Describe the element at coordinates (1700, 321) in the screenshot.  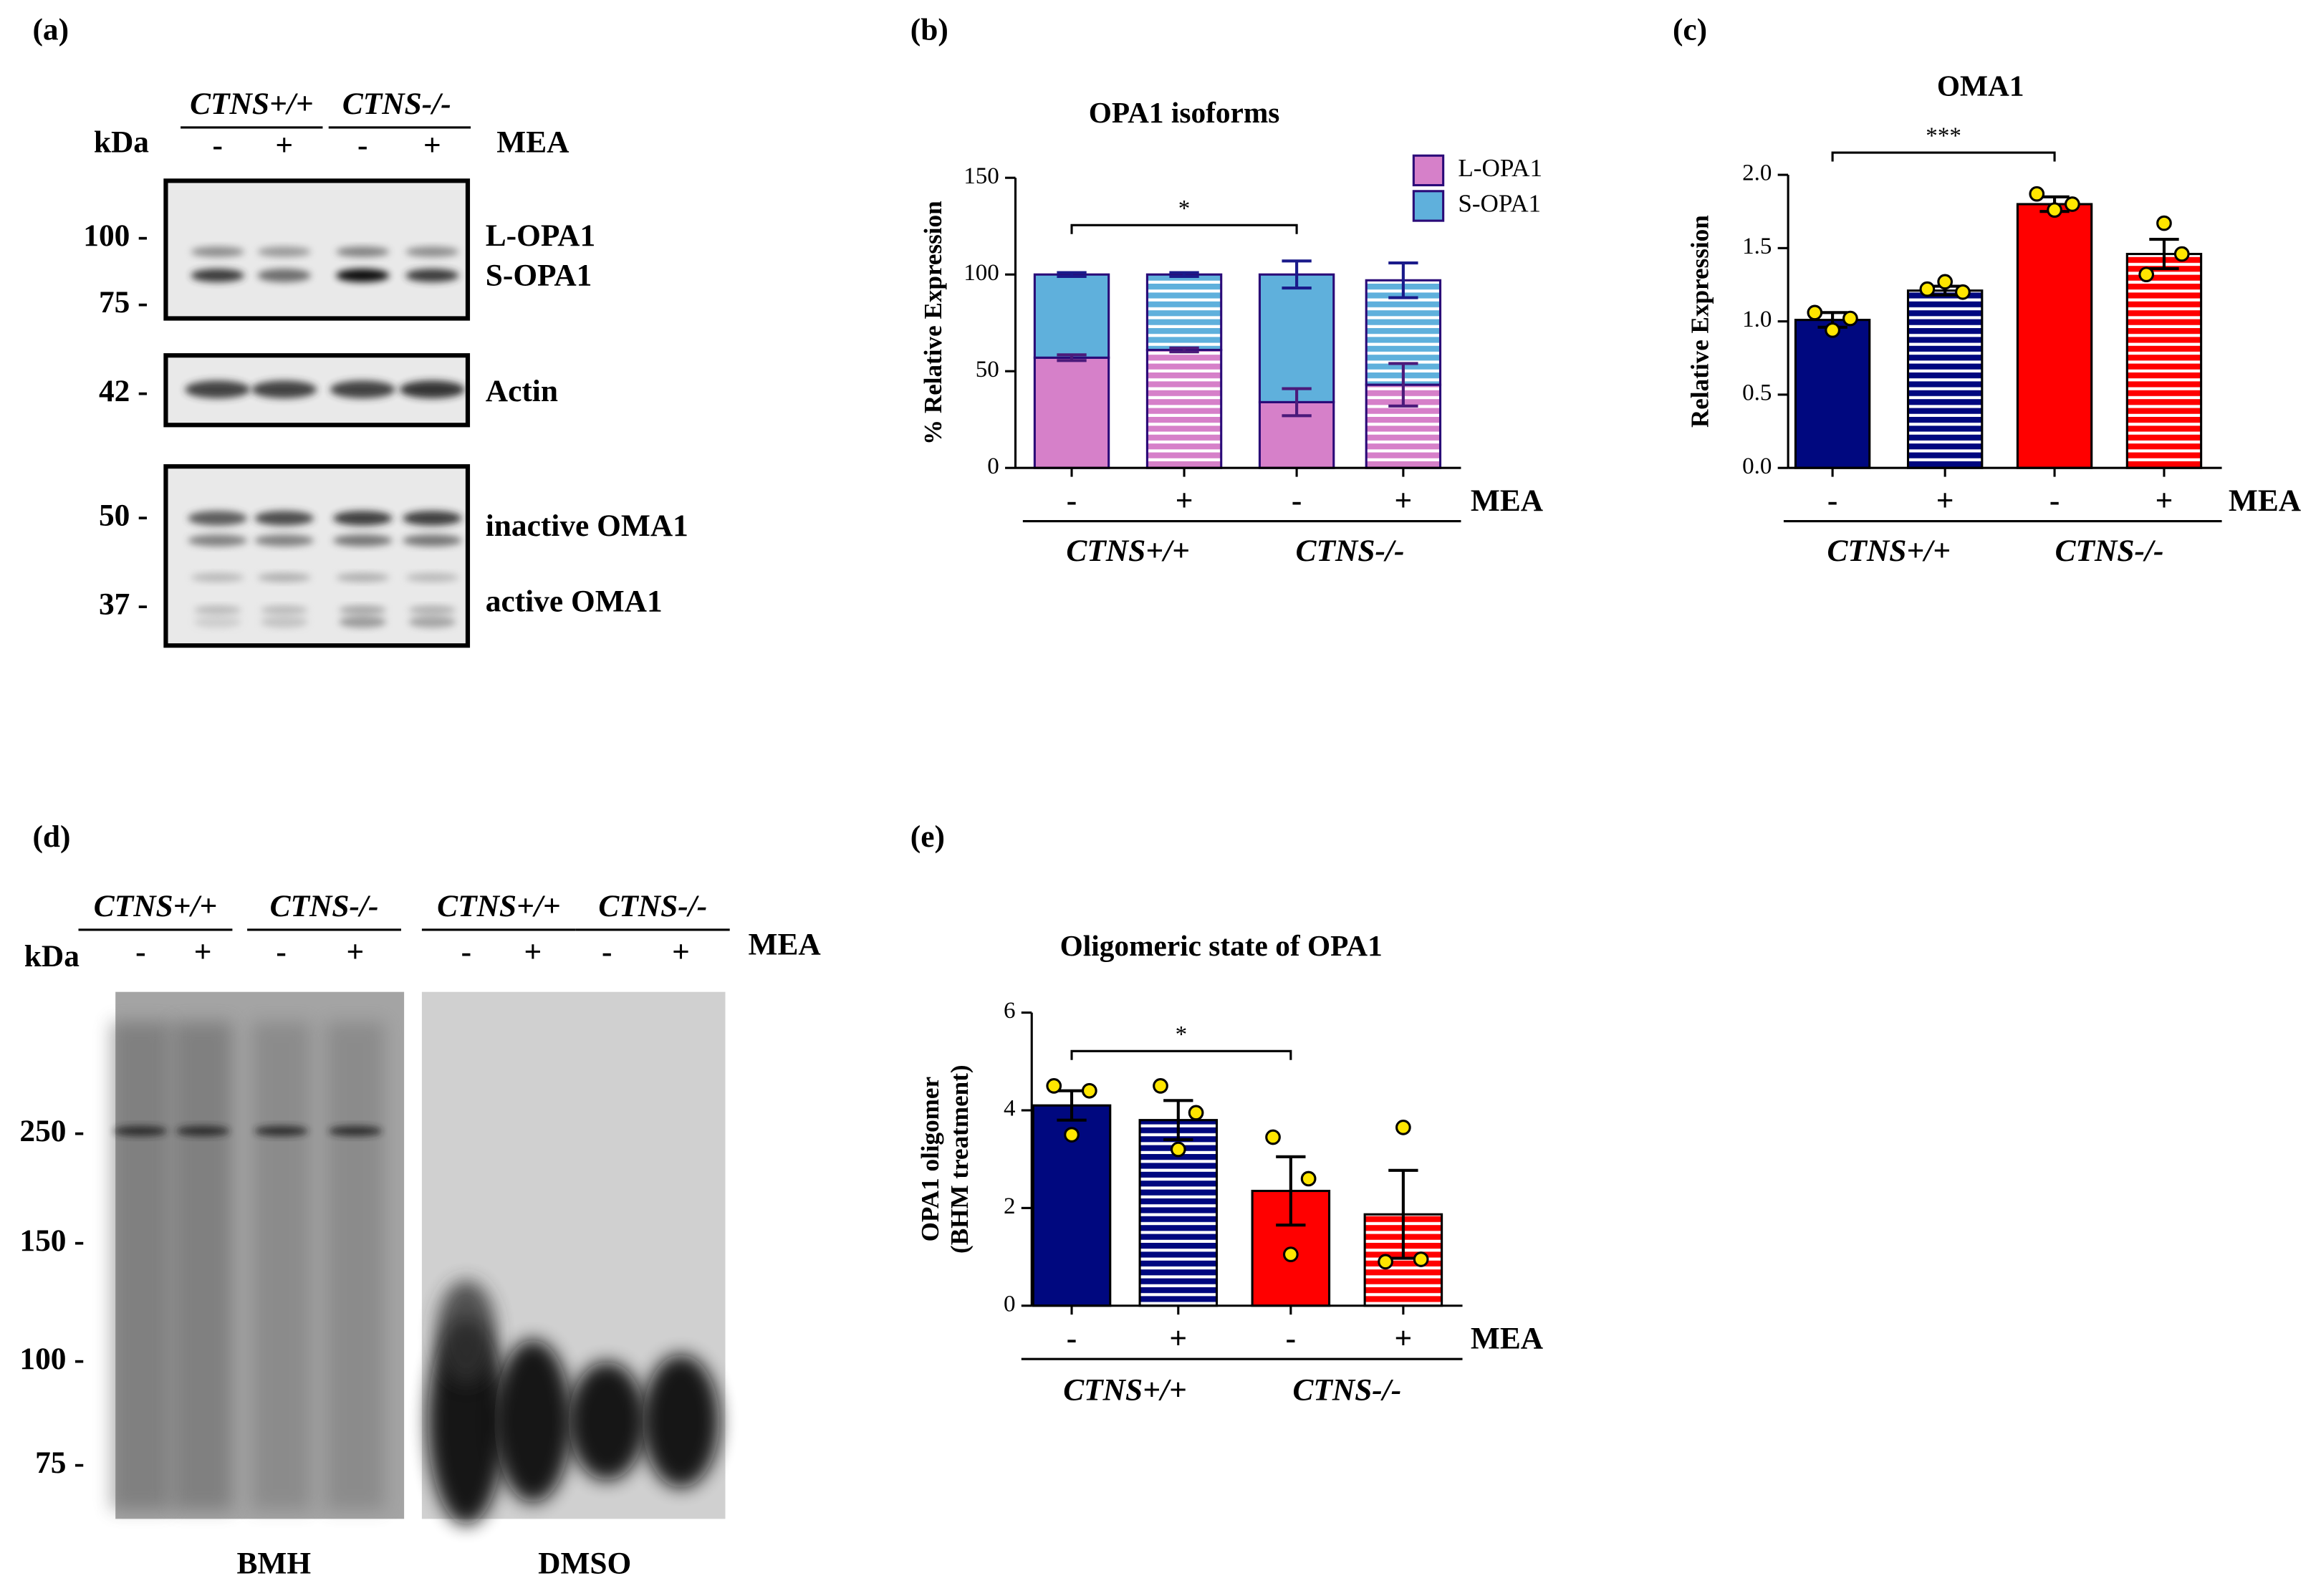
I see `y-axis-label: Relative Expression` at that location.